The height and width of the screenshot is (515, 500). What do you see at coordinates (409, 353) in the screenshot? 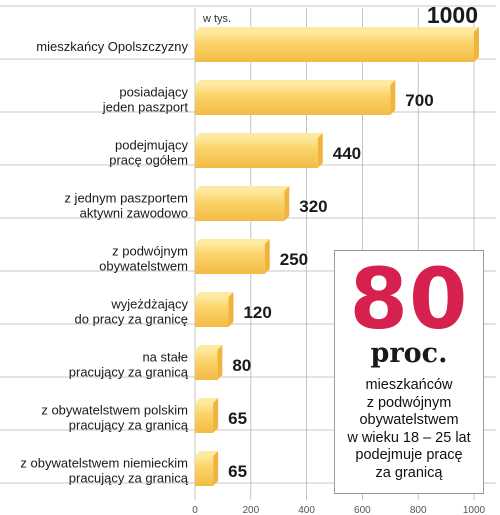
I see `callout-unit: proc.` at bounding box center [409, 353].